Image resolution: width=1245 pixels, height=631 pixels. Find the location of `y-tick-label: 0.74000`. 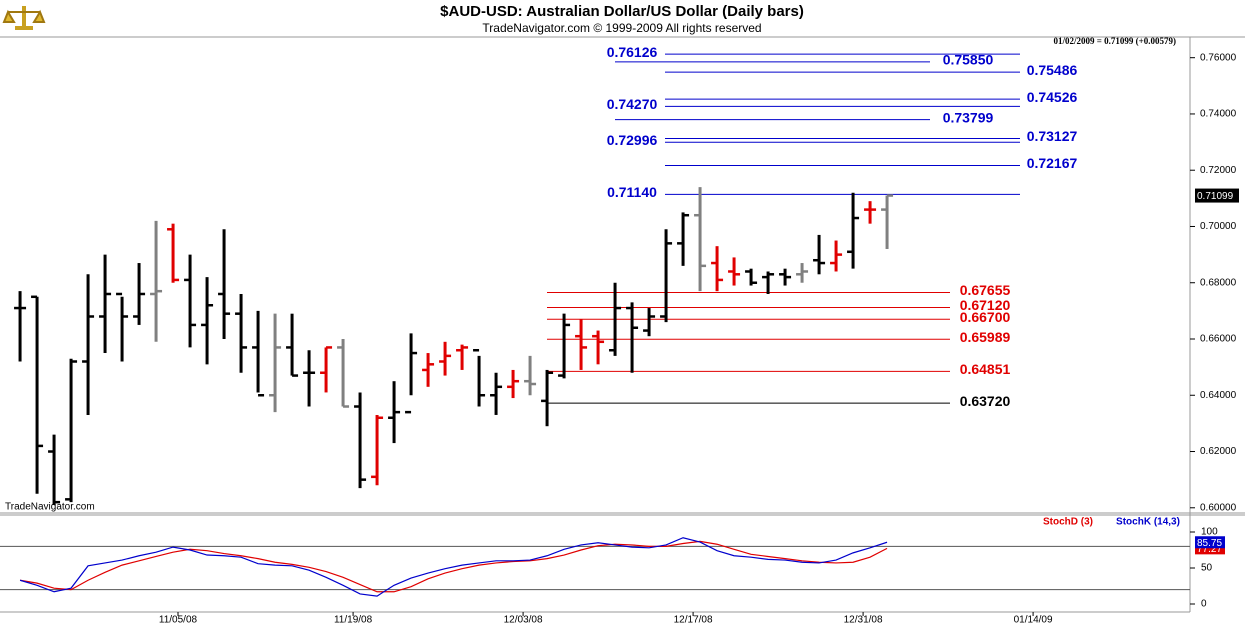

y-tick-label: 0.74000 is located at coordinates (1218, 114).